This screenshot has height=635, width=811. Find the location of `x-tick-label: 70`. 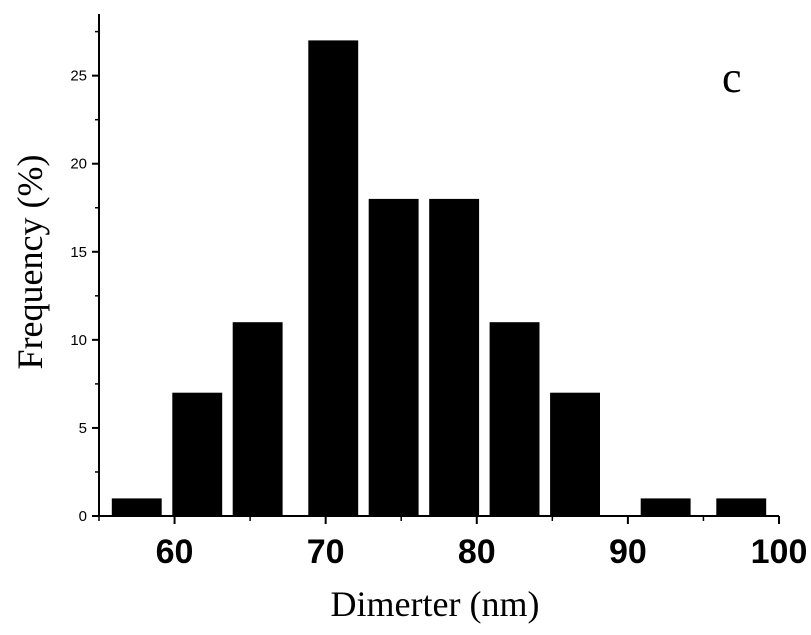

x-tick-label: 70 is located at coordinates (326, 552).